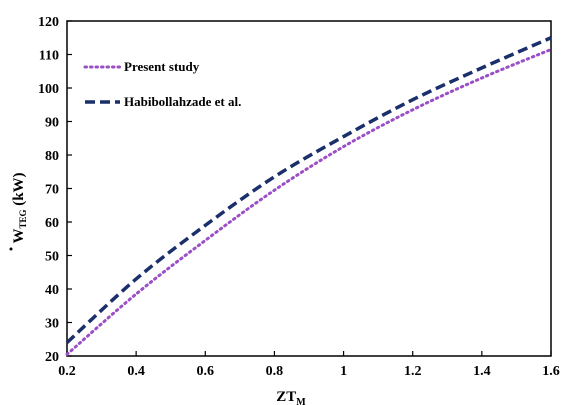  Describe the element at coordinates (48, 22) in the screenshot. I see `y-tick-label: 120` at that location.